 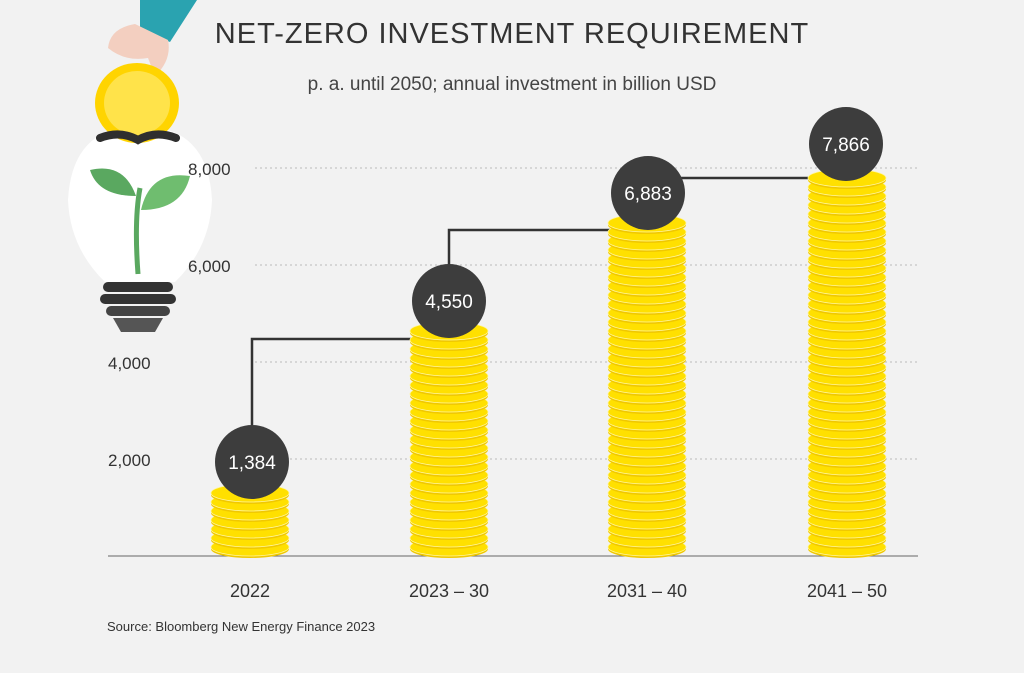 I want to click on data-label: 4,550, so click(x=449, y=302).